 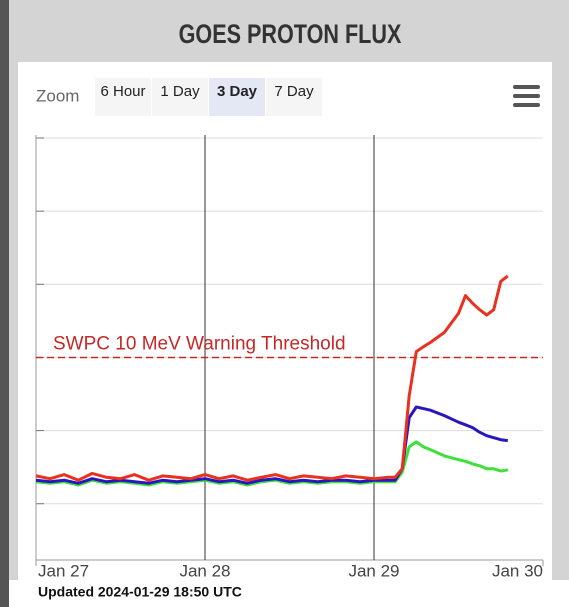 I want to click on x-tick-label: Jan 27, so click(x=63, y=570).